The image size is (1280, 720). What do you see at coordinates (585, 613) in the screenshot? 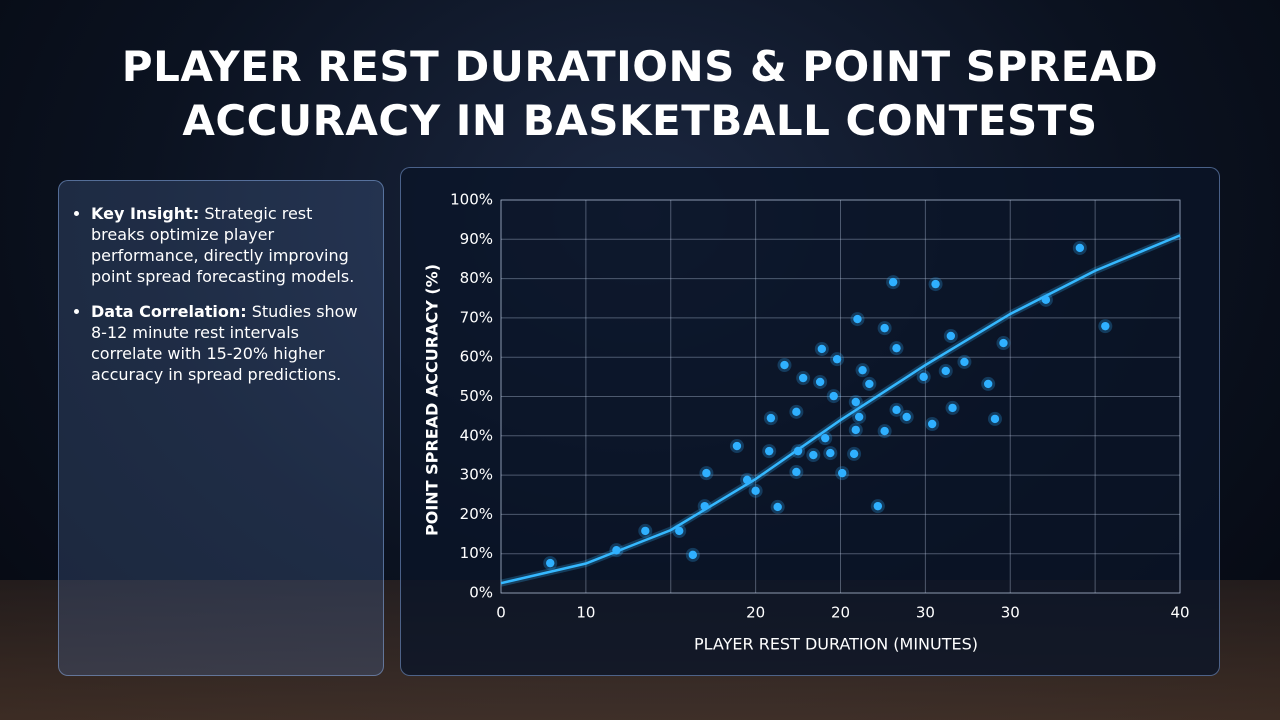
I see `x-tick-label: 10` at bounding box center [585, 613].